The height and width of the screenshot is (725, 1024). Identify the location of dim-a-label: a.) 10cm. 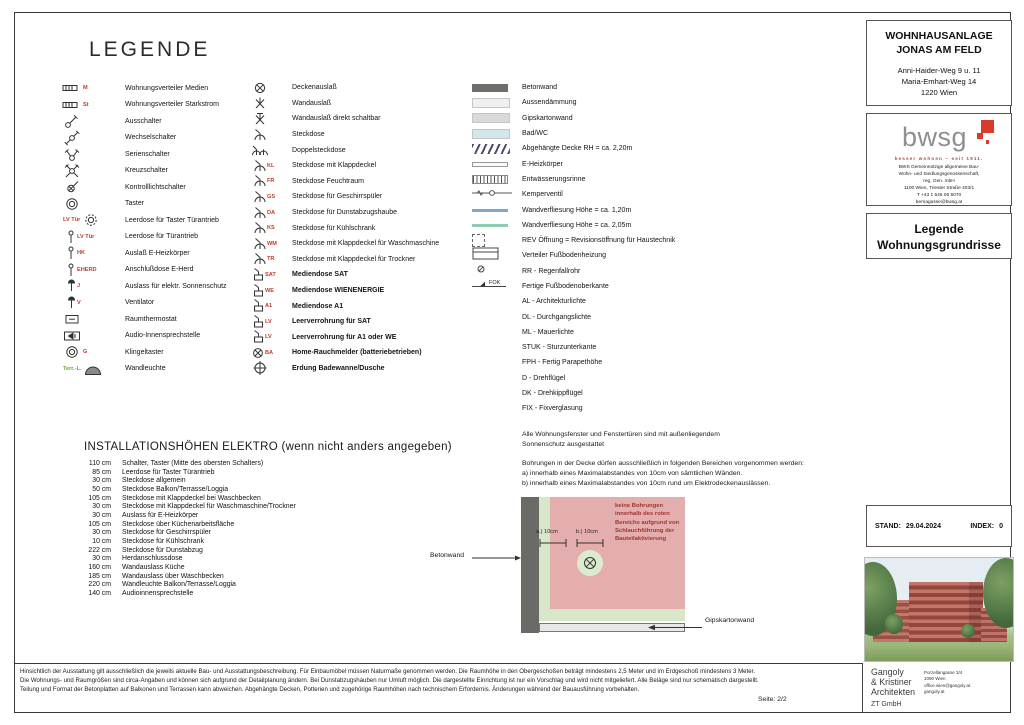
(547, 532).